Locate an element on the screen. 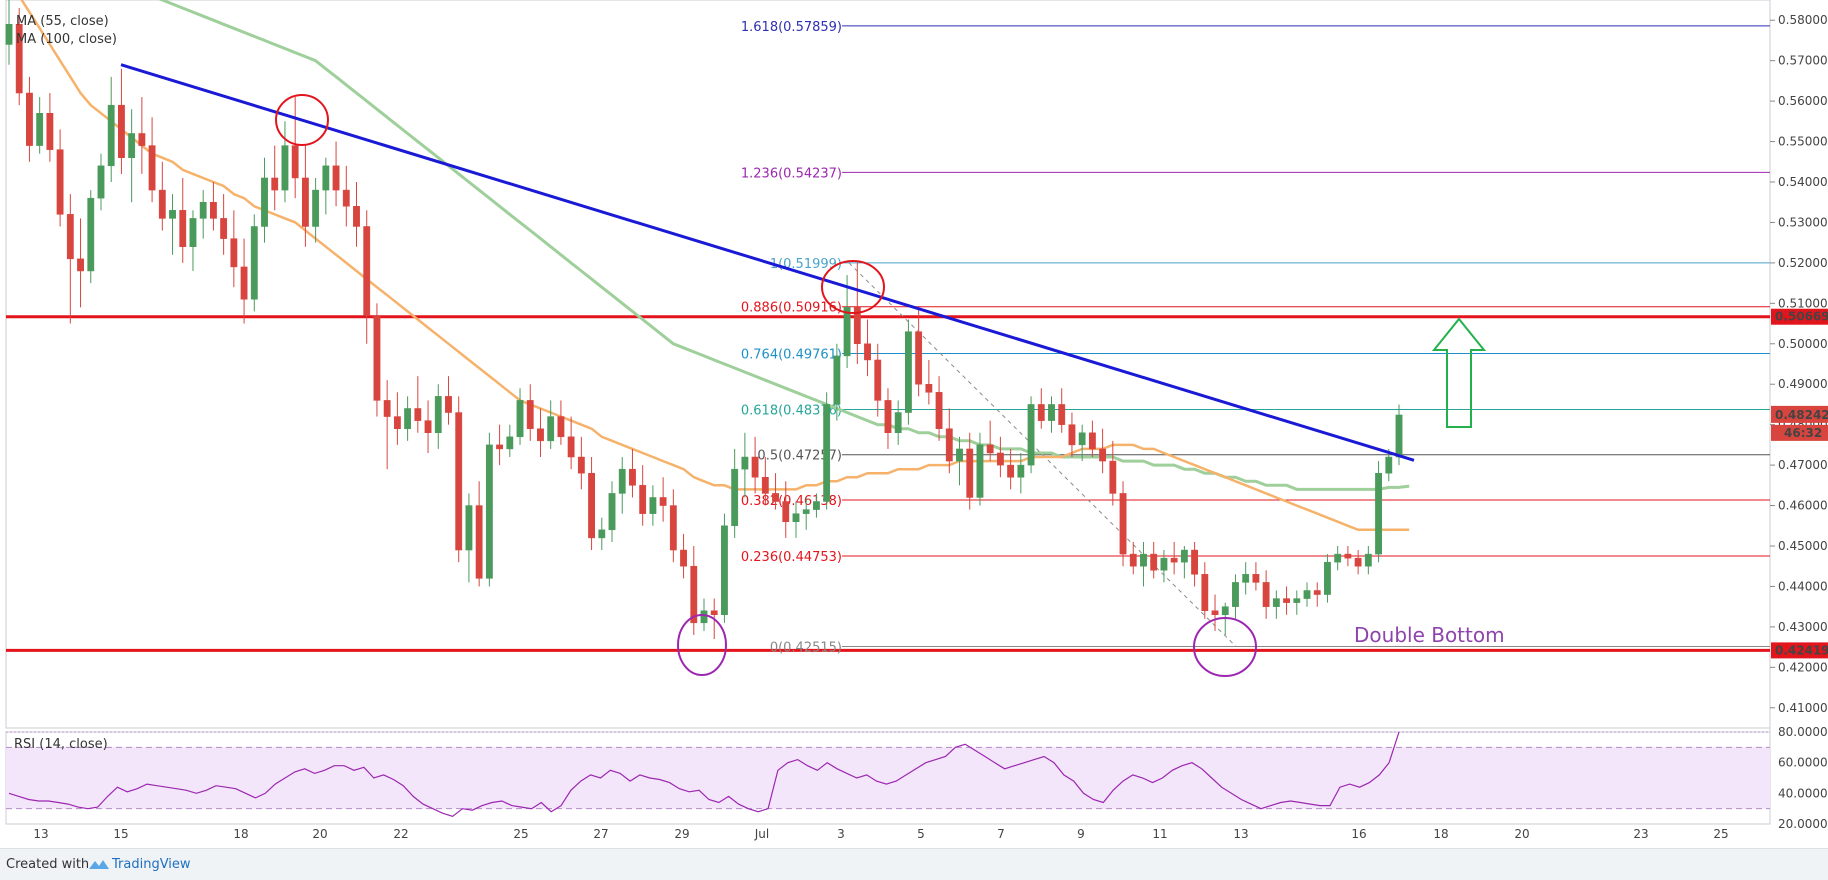  x-tick-label: 5 is located at coordinates (921, 834).